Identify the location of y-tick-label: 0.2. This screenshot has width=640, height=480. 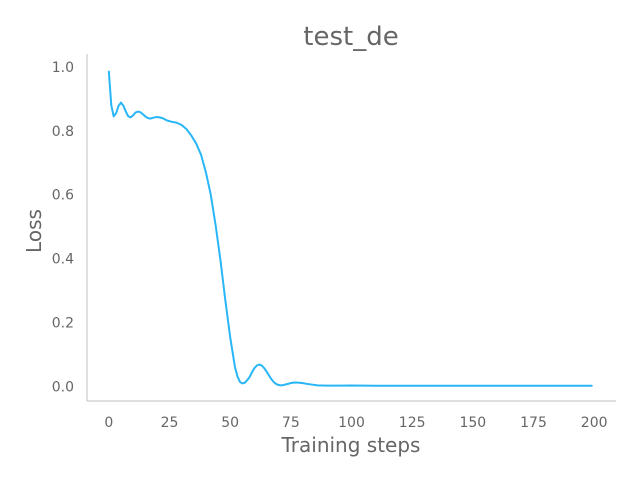
(63, 324).